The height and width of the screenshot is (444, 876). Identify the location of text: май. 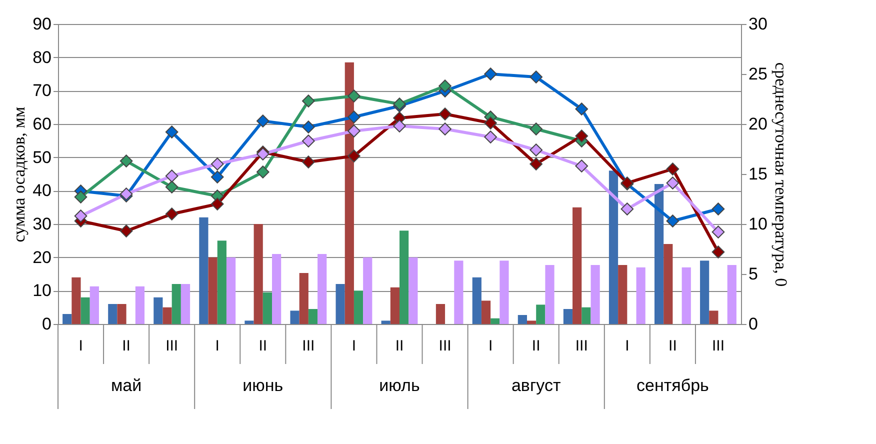
(126, 385).